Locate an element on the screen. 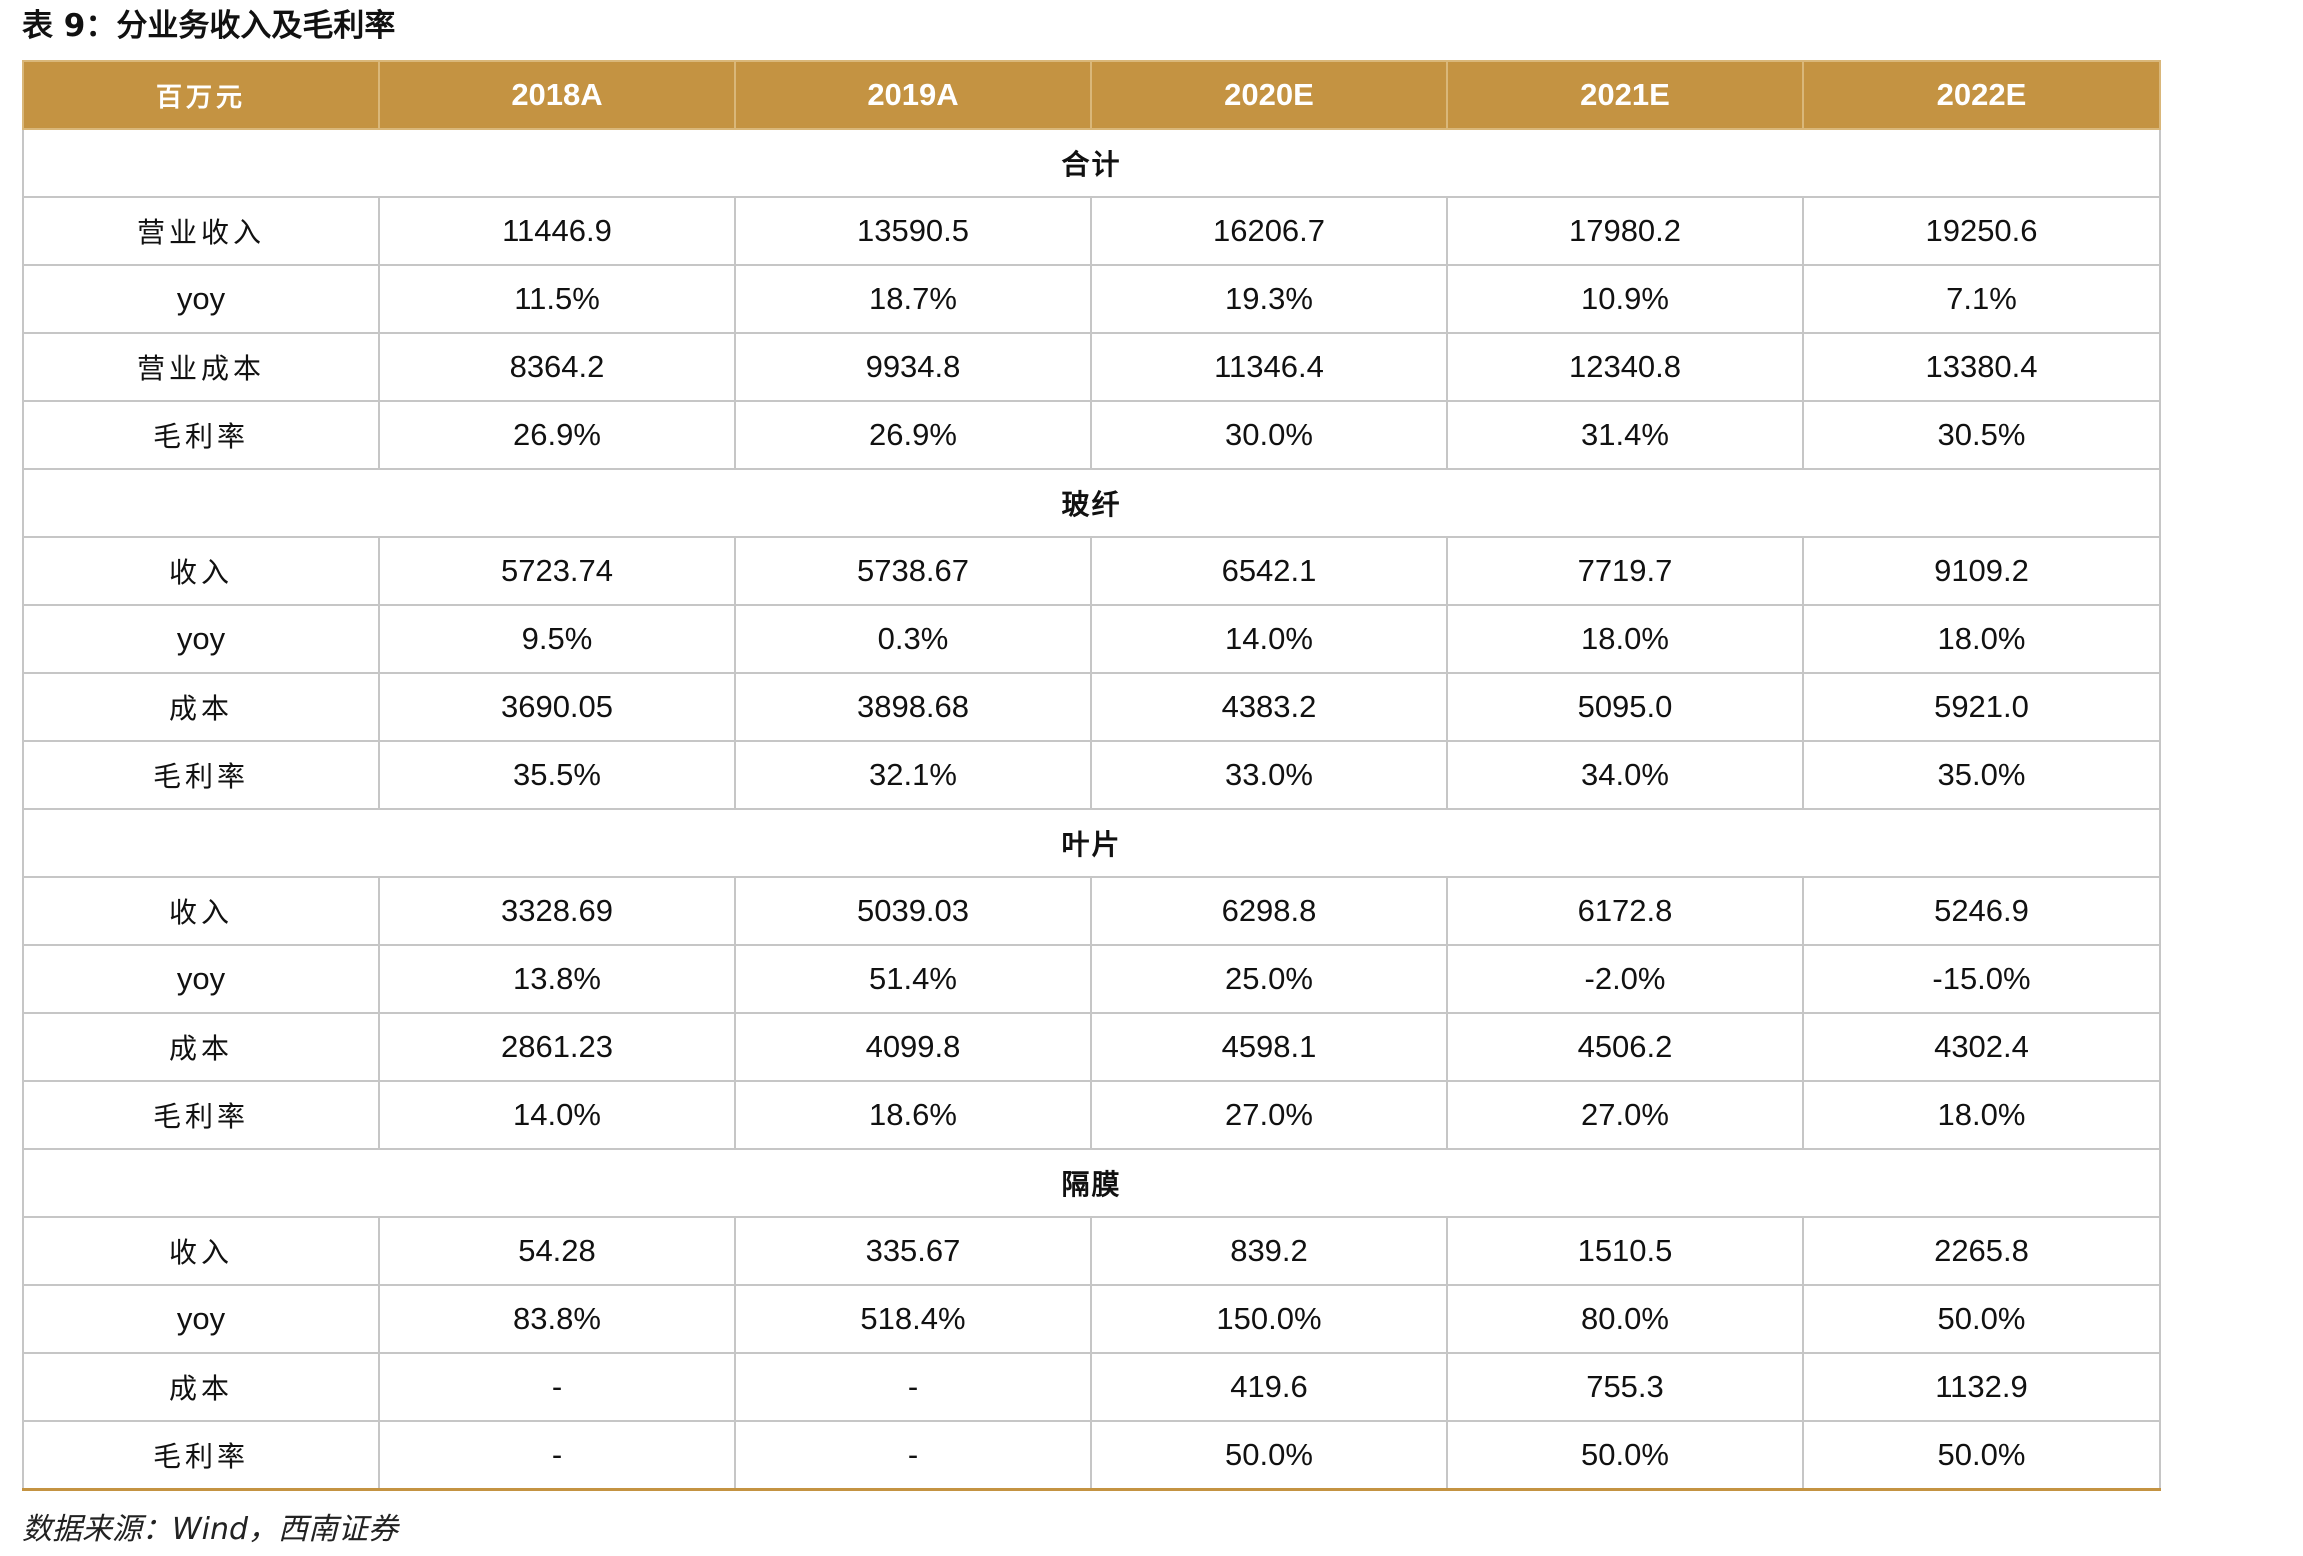 This screenshot has height=1556, width=2303. table-cell: 13.8% is located at coordinates (557, 979).